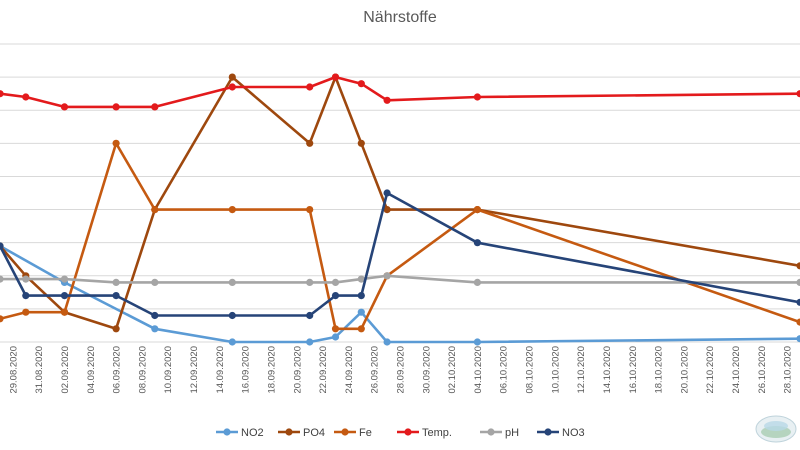 The image size is (800, 450). Describe the element at coordinates (142, 370) in the screenshot. I see `x-tick-label: 08.09.2020` at that location.